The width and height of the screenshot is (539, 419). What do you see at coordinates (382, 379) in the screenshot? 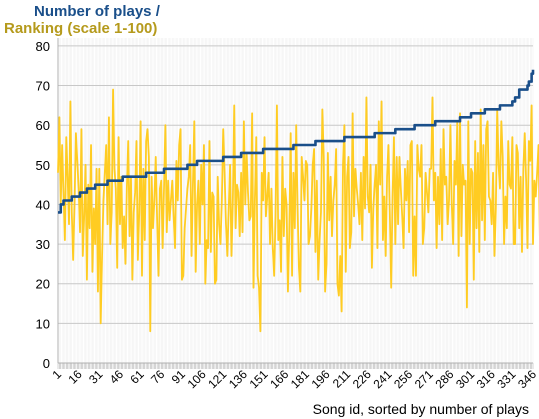
I see `x-tick-label: 241` at bounding box center [382, 379].